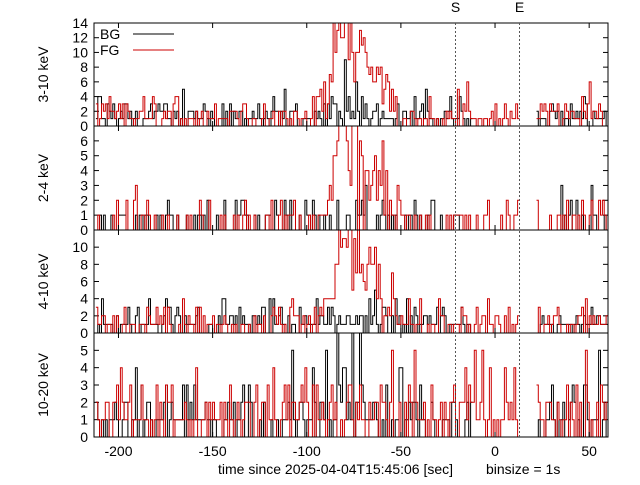  What do you see at coordinates (335, 469) in the screenshot?
I see `x-axis-title: time since 2025-04-04T15:45:06 [sec]` at bounding box center [335, 469].